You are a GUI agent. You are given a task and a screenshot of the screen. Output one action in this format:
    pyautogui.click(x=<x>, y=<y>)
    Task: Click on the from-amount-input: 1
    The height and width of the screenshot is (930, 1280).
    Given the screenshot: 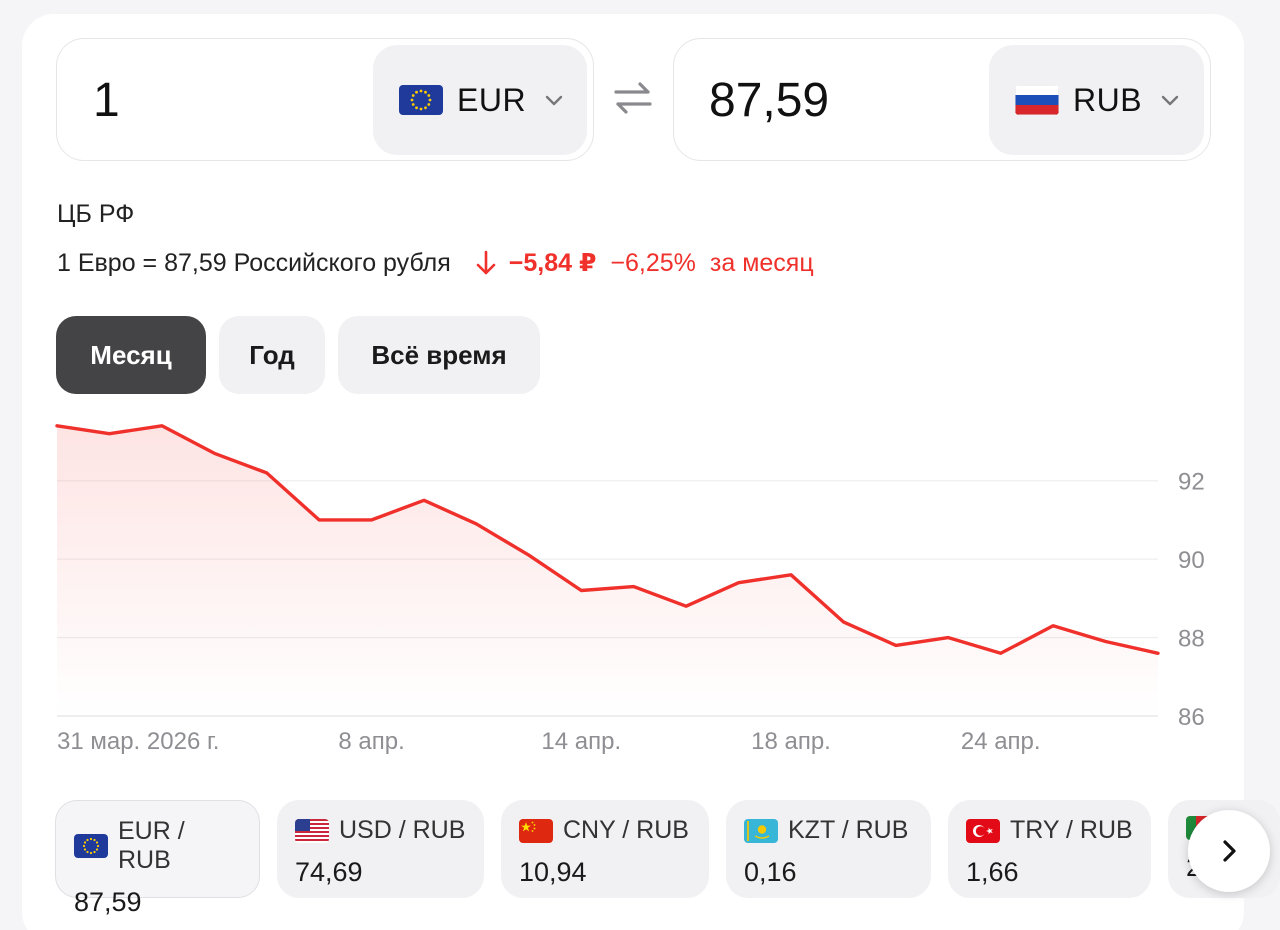 What is the action you would take?
    pyautogui.click(x=106, y=100)
    